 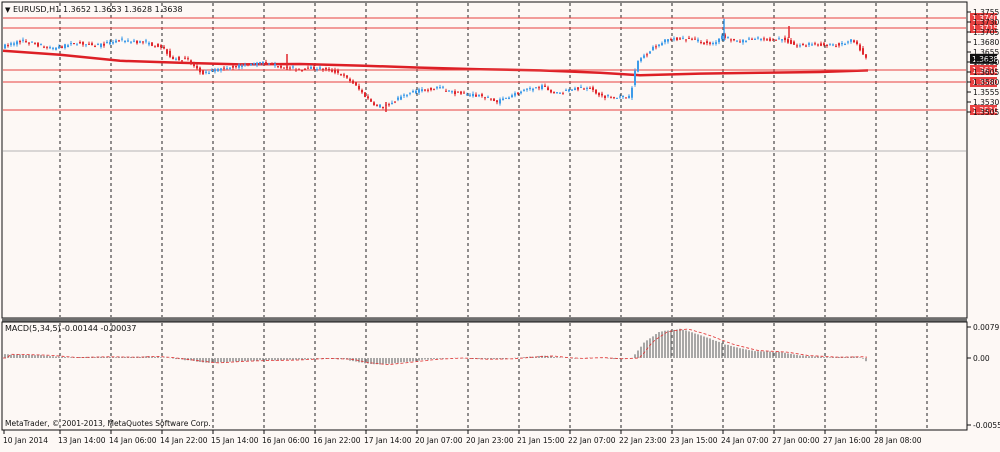 What do you see at coordinates (439, 440) in the screenshot?
I see `time-label: 20 Jan 07:00` at bounding box center [439, 440].